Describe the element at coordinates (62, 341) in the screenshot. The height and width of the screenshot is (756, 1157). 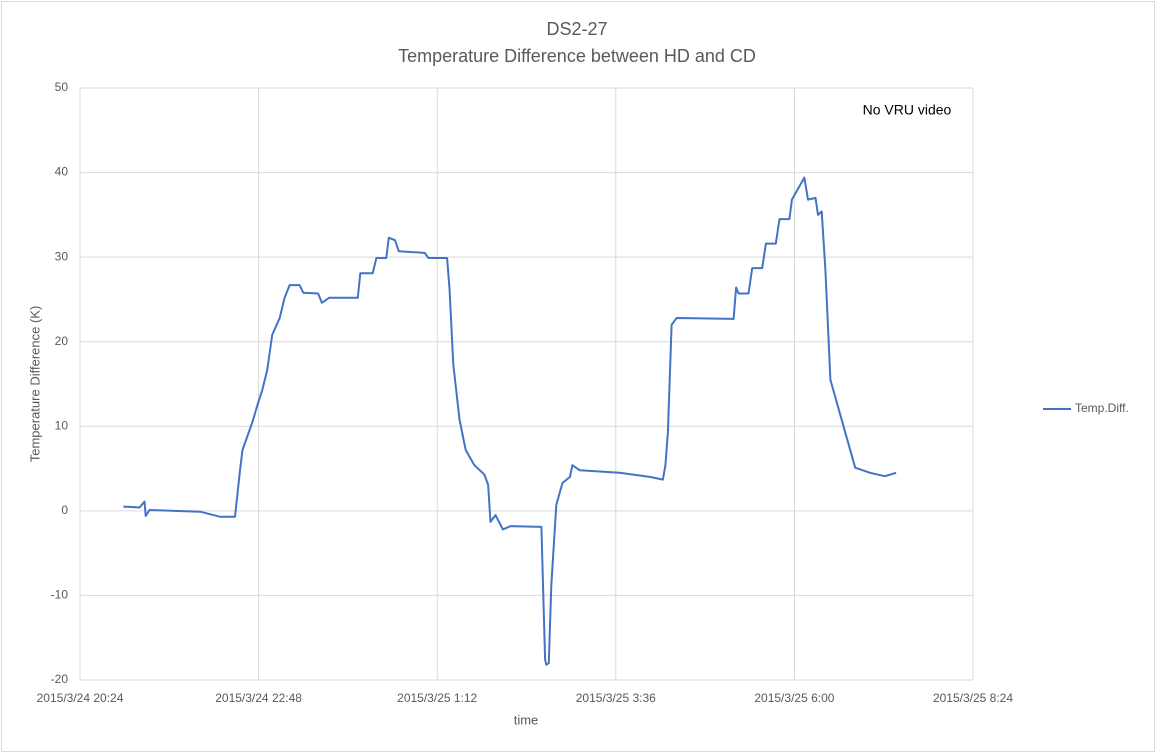
I see `y-tick-label: 20` at that location.